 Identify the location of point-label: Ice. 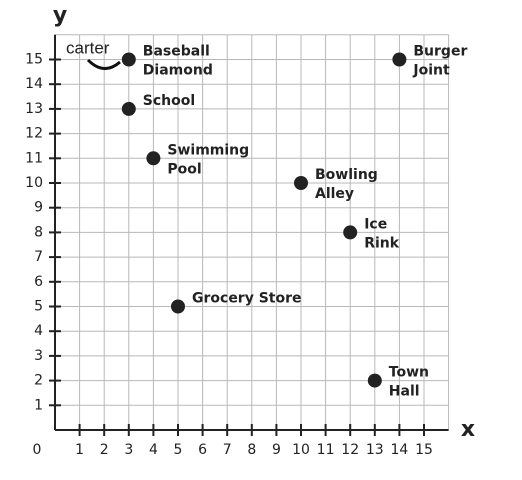
(375, 224).